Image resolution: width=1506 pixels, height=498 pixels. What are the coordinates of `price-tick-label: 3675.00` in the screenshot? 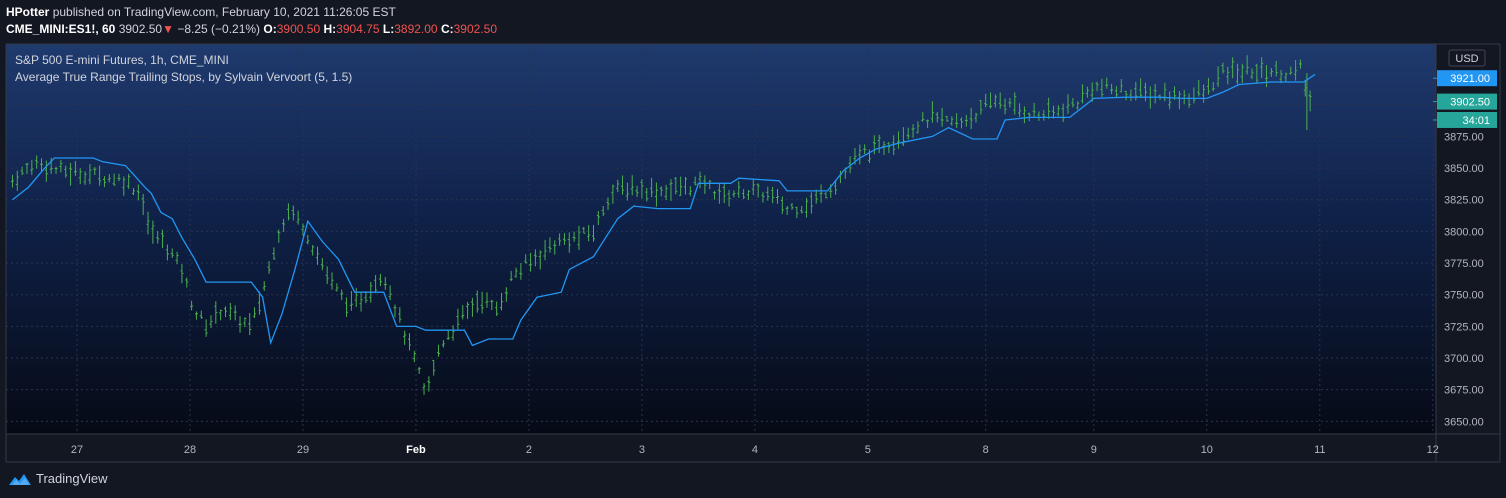 It's located at (1464, 391).